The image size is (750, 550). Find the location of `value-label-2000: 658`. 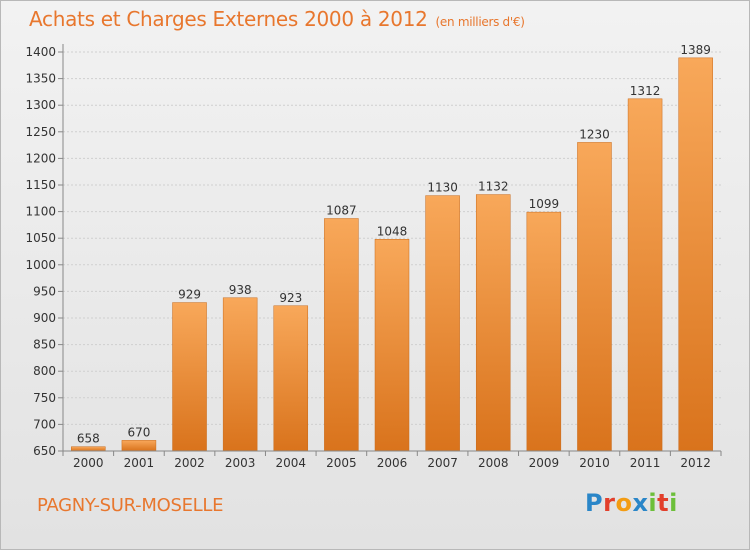

value-label-2000: 658 is located at coordinates (88, 439).